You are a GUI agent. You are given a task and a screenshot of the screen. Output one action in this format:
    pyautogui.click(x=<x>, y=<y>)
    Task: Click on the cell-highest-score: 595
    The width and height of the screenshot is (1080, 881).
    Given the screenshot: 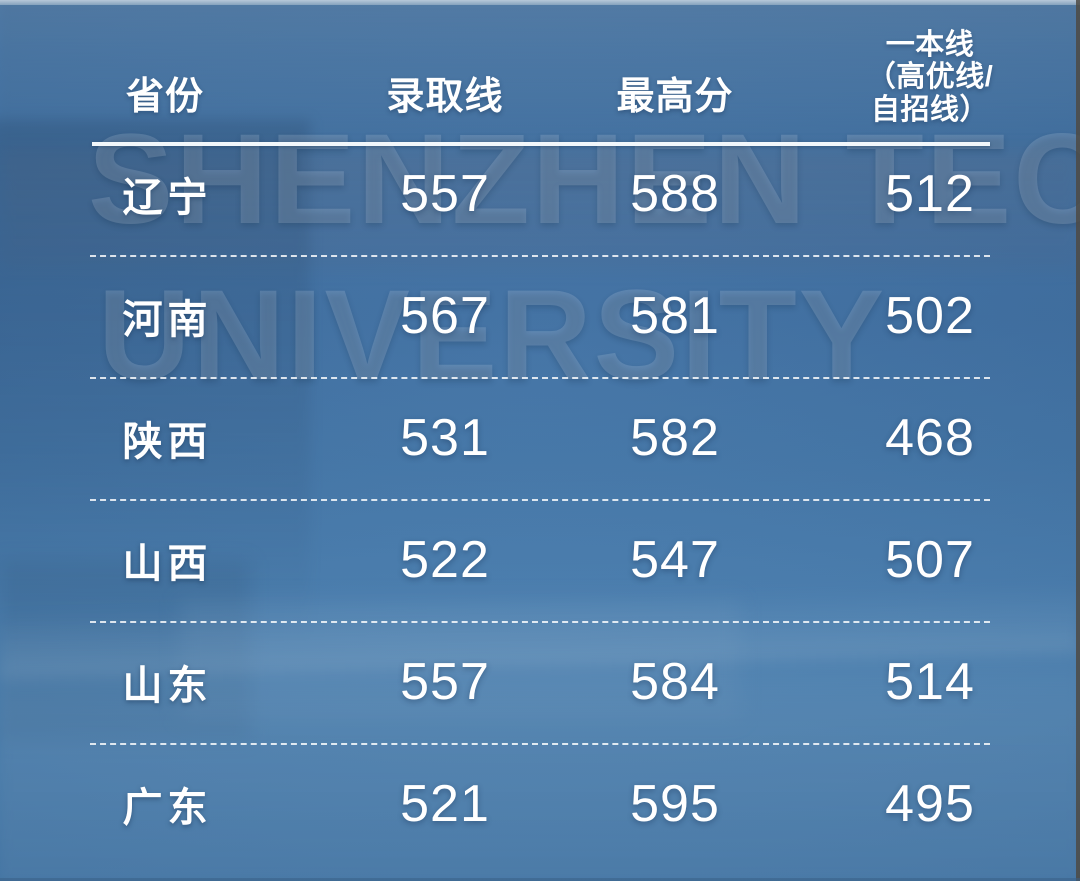 What is the action you would take?
    pyautogui.click(x=675, y=804)
    